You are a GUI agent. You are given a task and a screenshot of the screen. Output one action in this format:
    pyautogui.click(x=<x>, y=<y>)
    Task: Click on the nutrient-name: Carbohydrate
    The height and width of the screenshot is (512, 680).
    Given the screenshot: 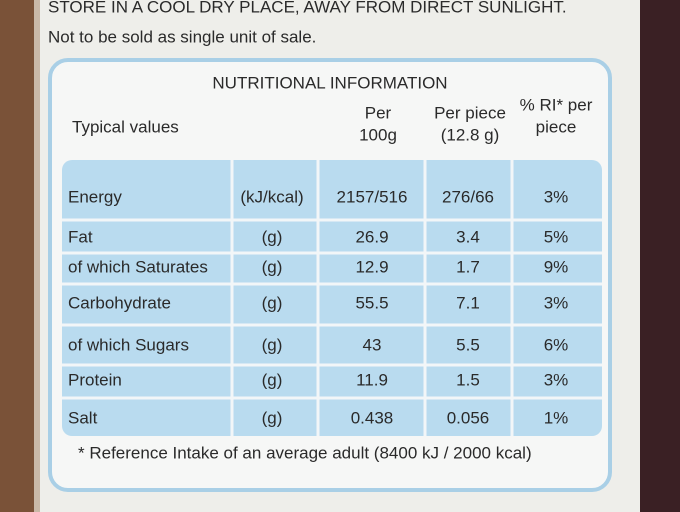 What is the action you would take?
    pyautogui.click(x=119, y=302)
    